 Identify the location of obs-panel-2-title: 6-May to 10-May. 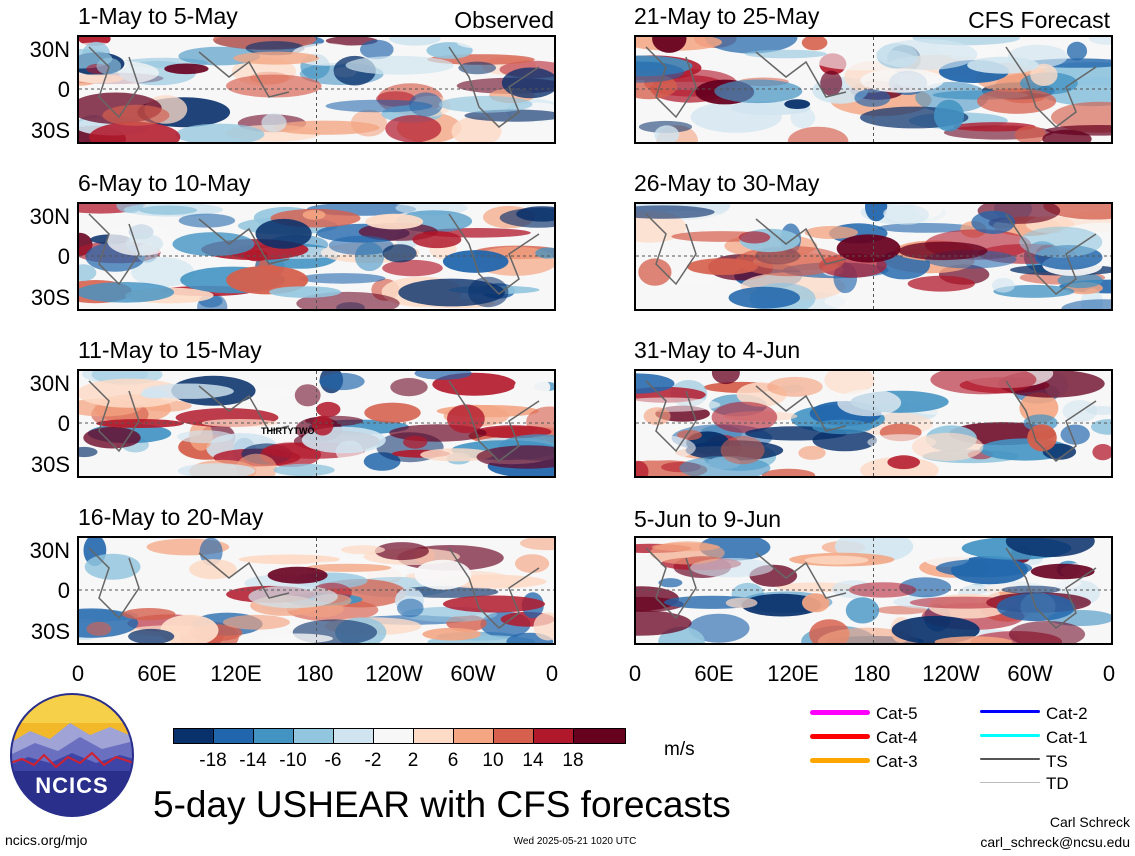
(164, 183).